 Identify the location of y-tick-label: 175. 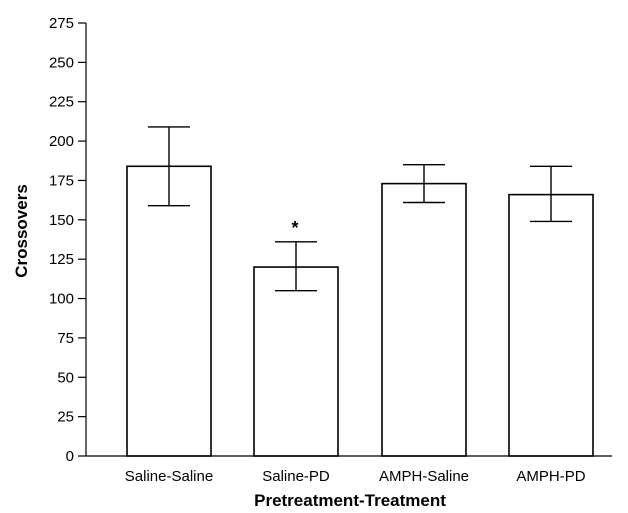
(61, 180).